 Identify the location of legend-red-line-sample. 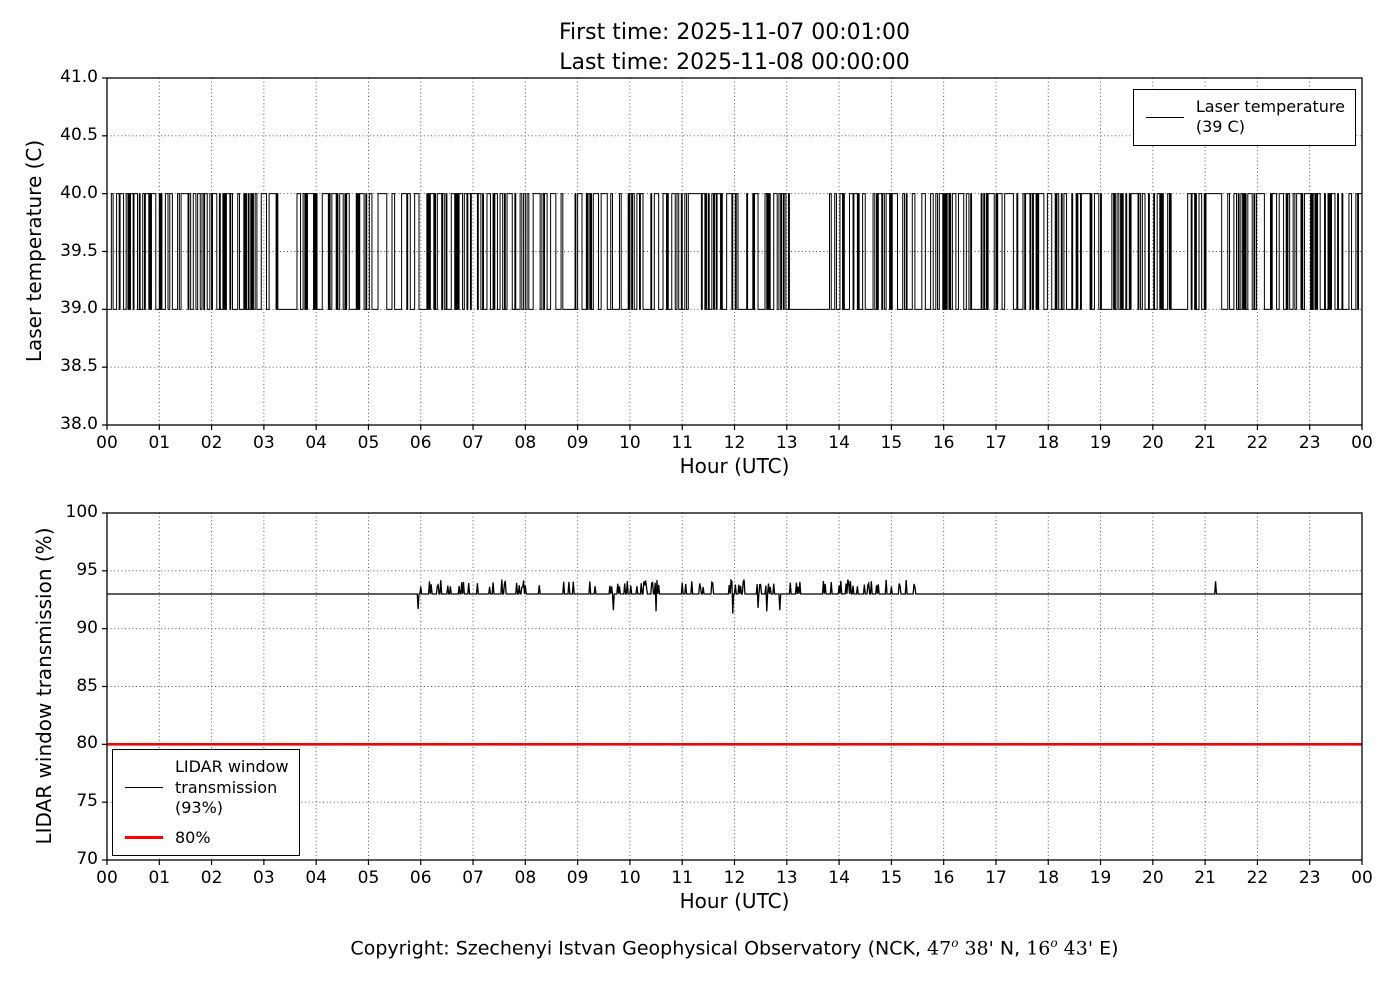
(144, 838).